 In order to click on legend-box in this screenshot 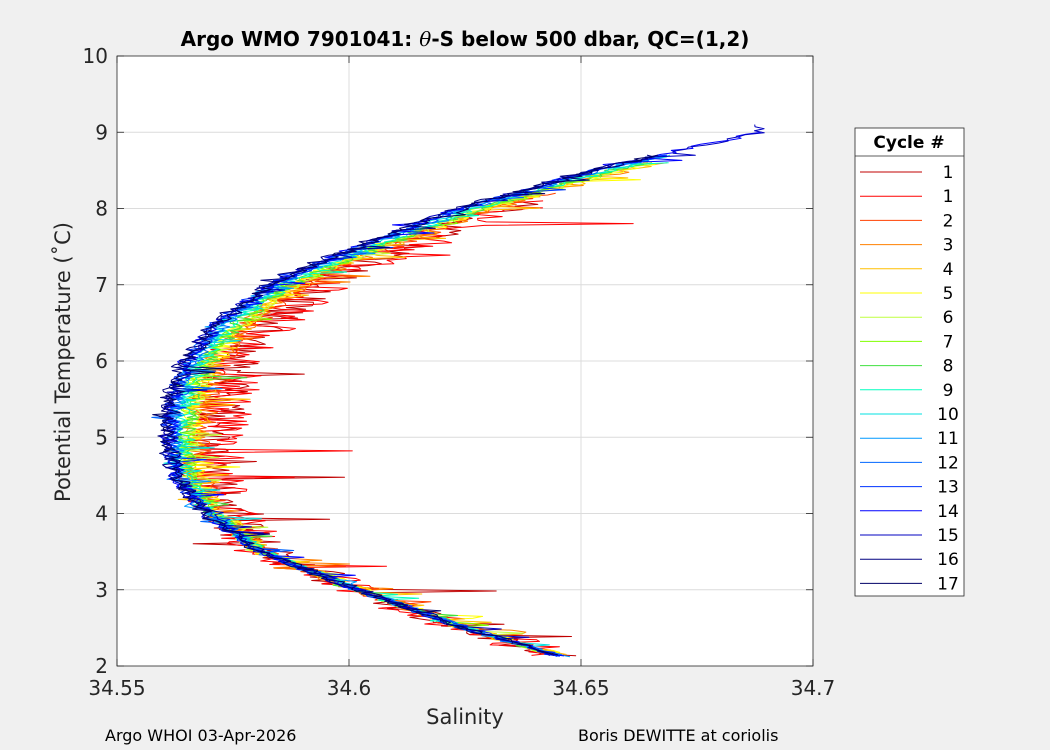, I will do `click(909, 362)`.